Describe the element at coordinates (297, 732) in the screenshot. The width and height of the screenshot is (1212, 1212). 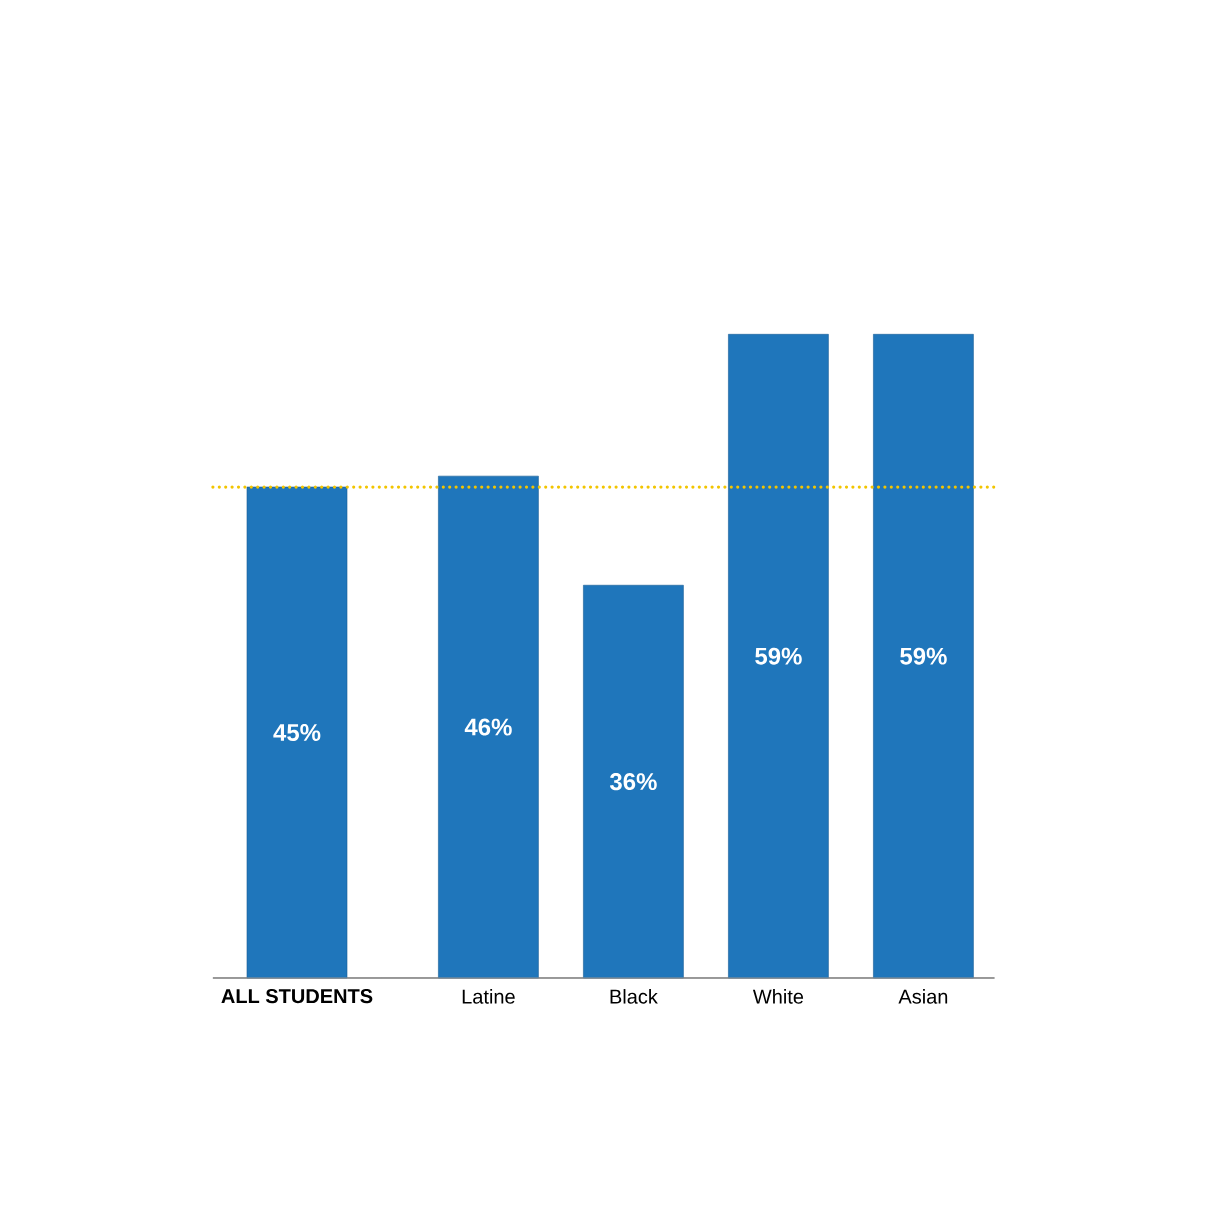
I see `data-label: 45%` at that location.